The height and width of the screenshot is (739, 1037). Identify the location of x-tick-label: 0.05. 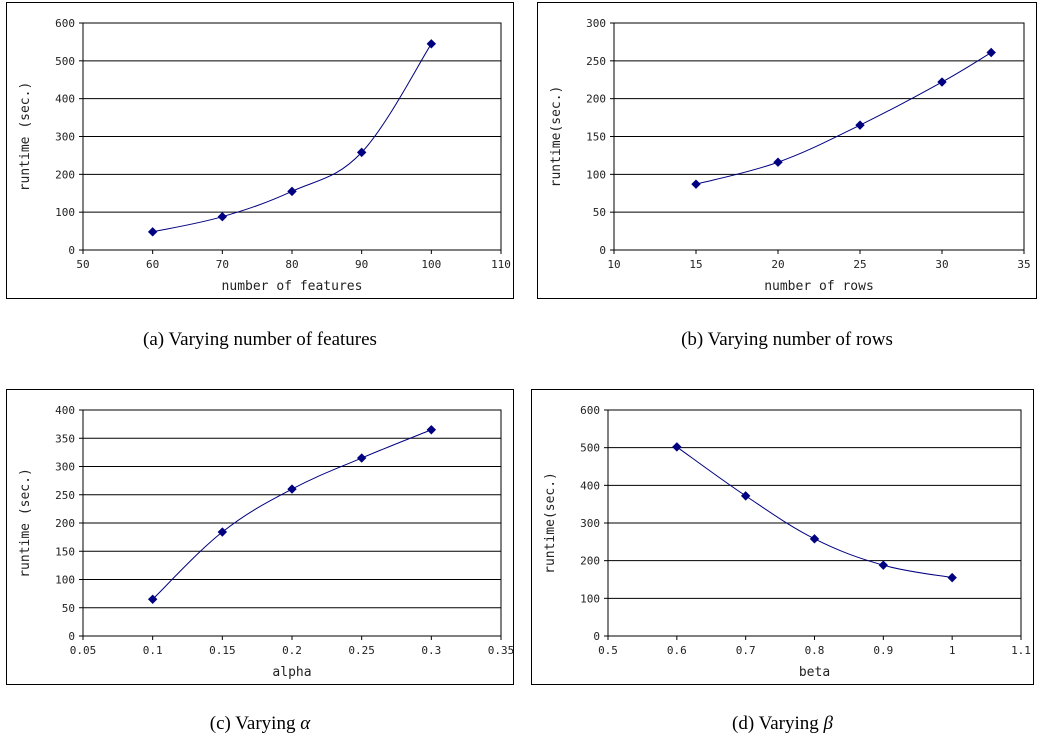
(83, 650).